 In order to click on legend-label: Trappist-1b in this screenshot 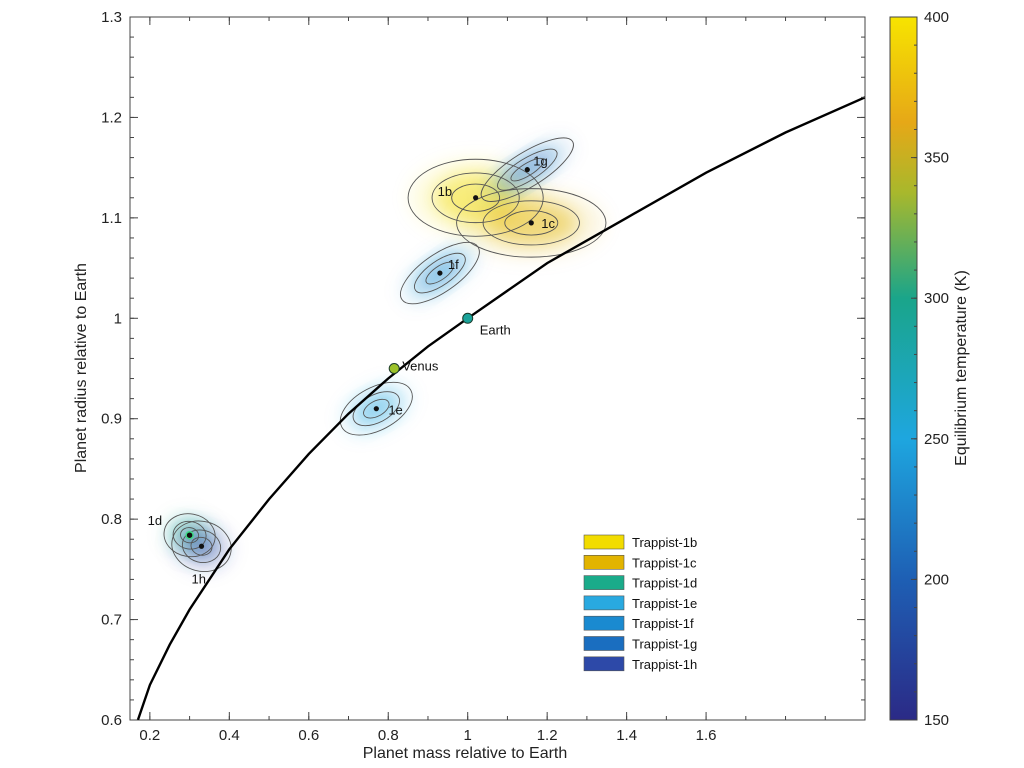, I will do `click(664, 542)`.